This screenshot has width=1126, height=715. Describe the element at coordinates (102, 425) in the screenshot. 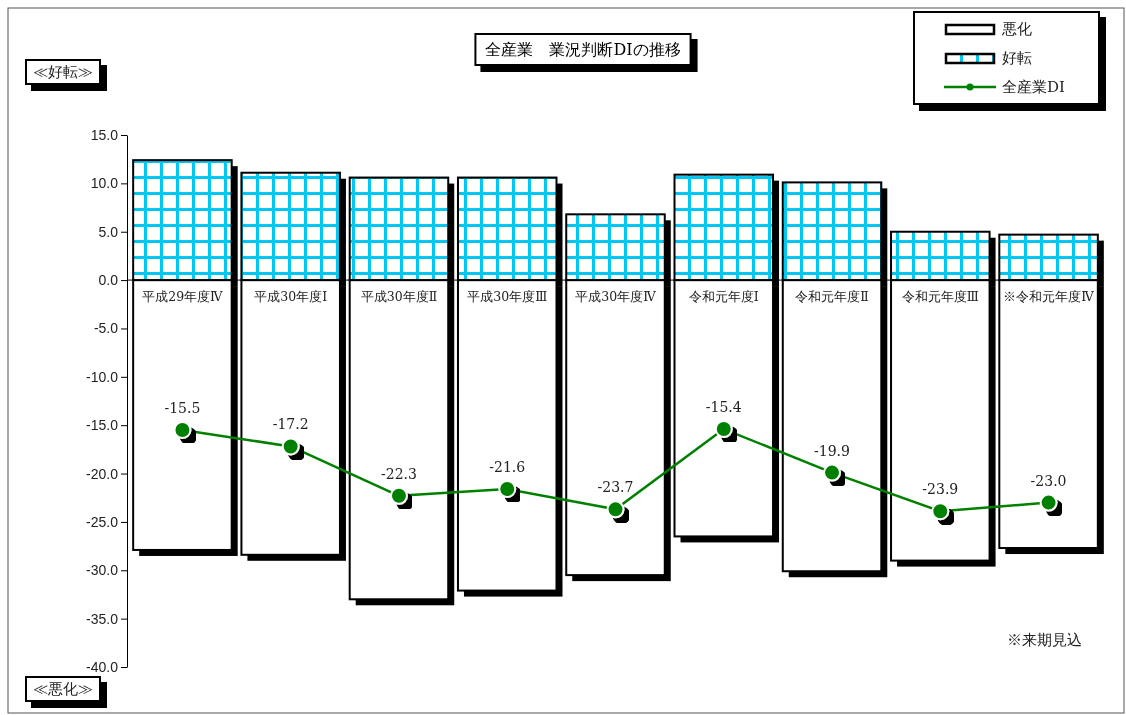

I see `y-tick-label: -15.0` at that location.